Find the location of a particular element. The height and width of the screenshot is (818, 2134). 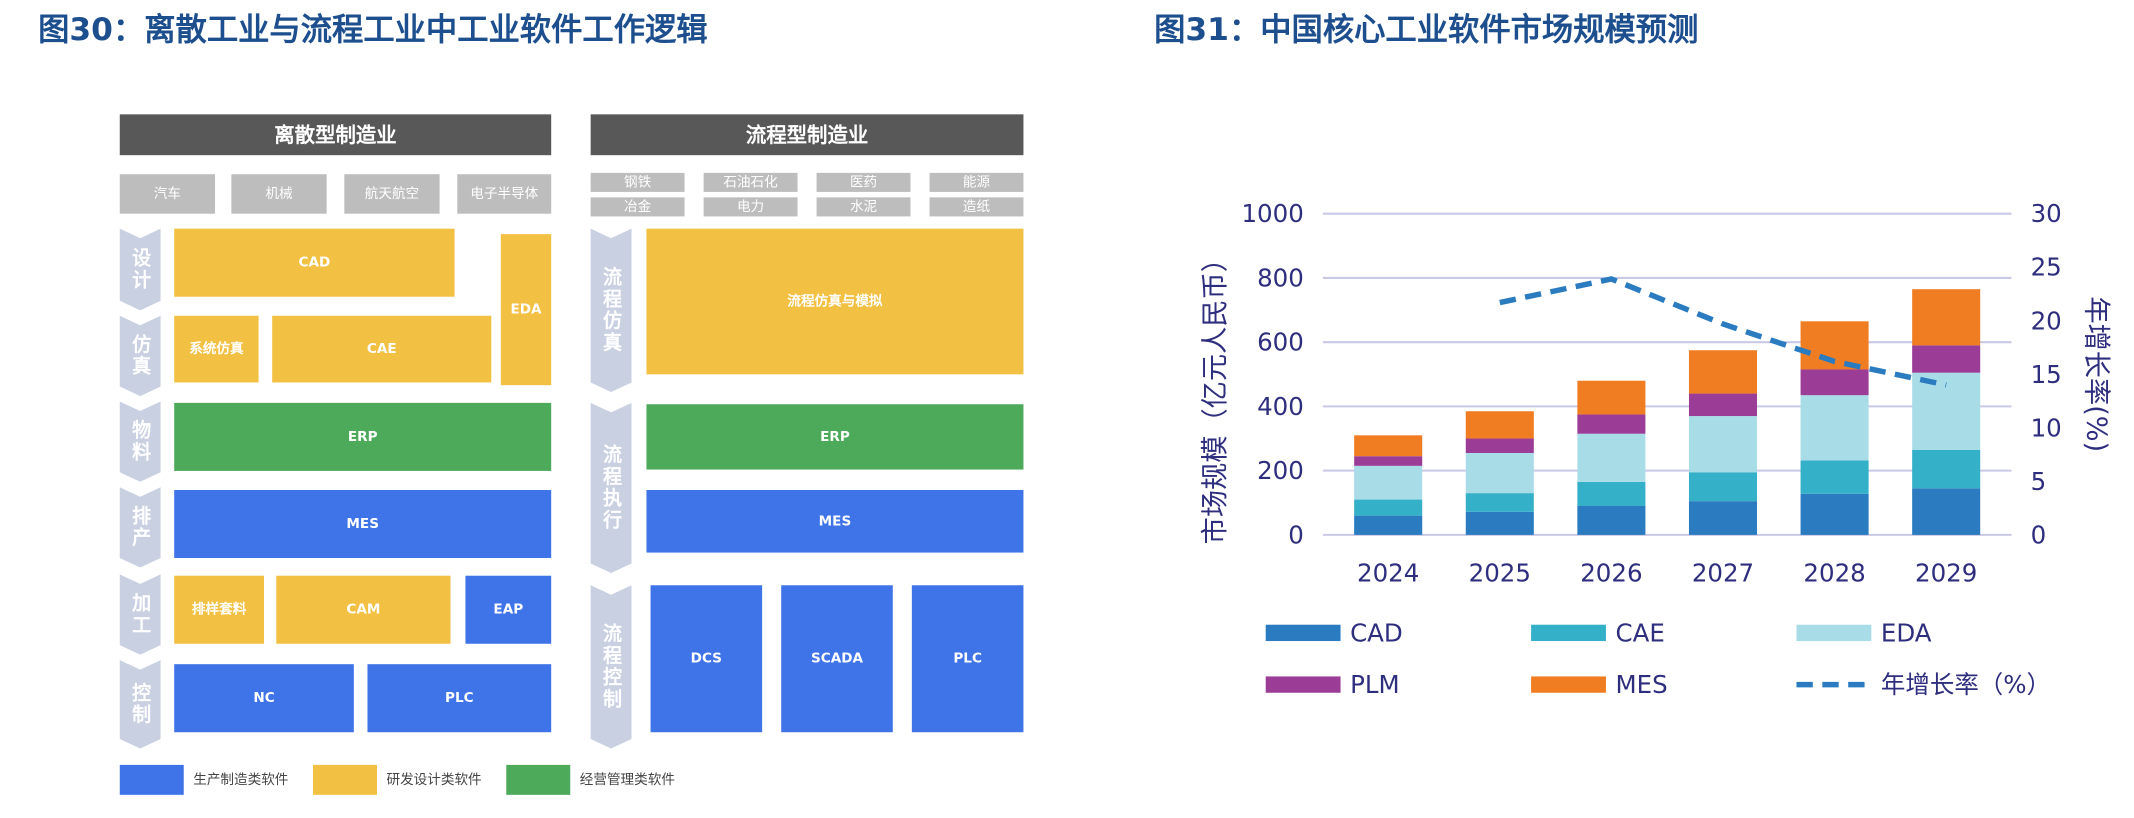

y2-tick-label: 30 is located at coordinates (2046, 213).